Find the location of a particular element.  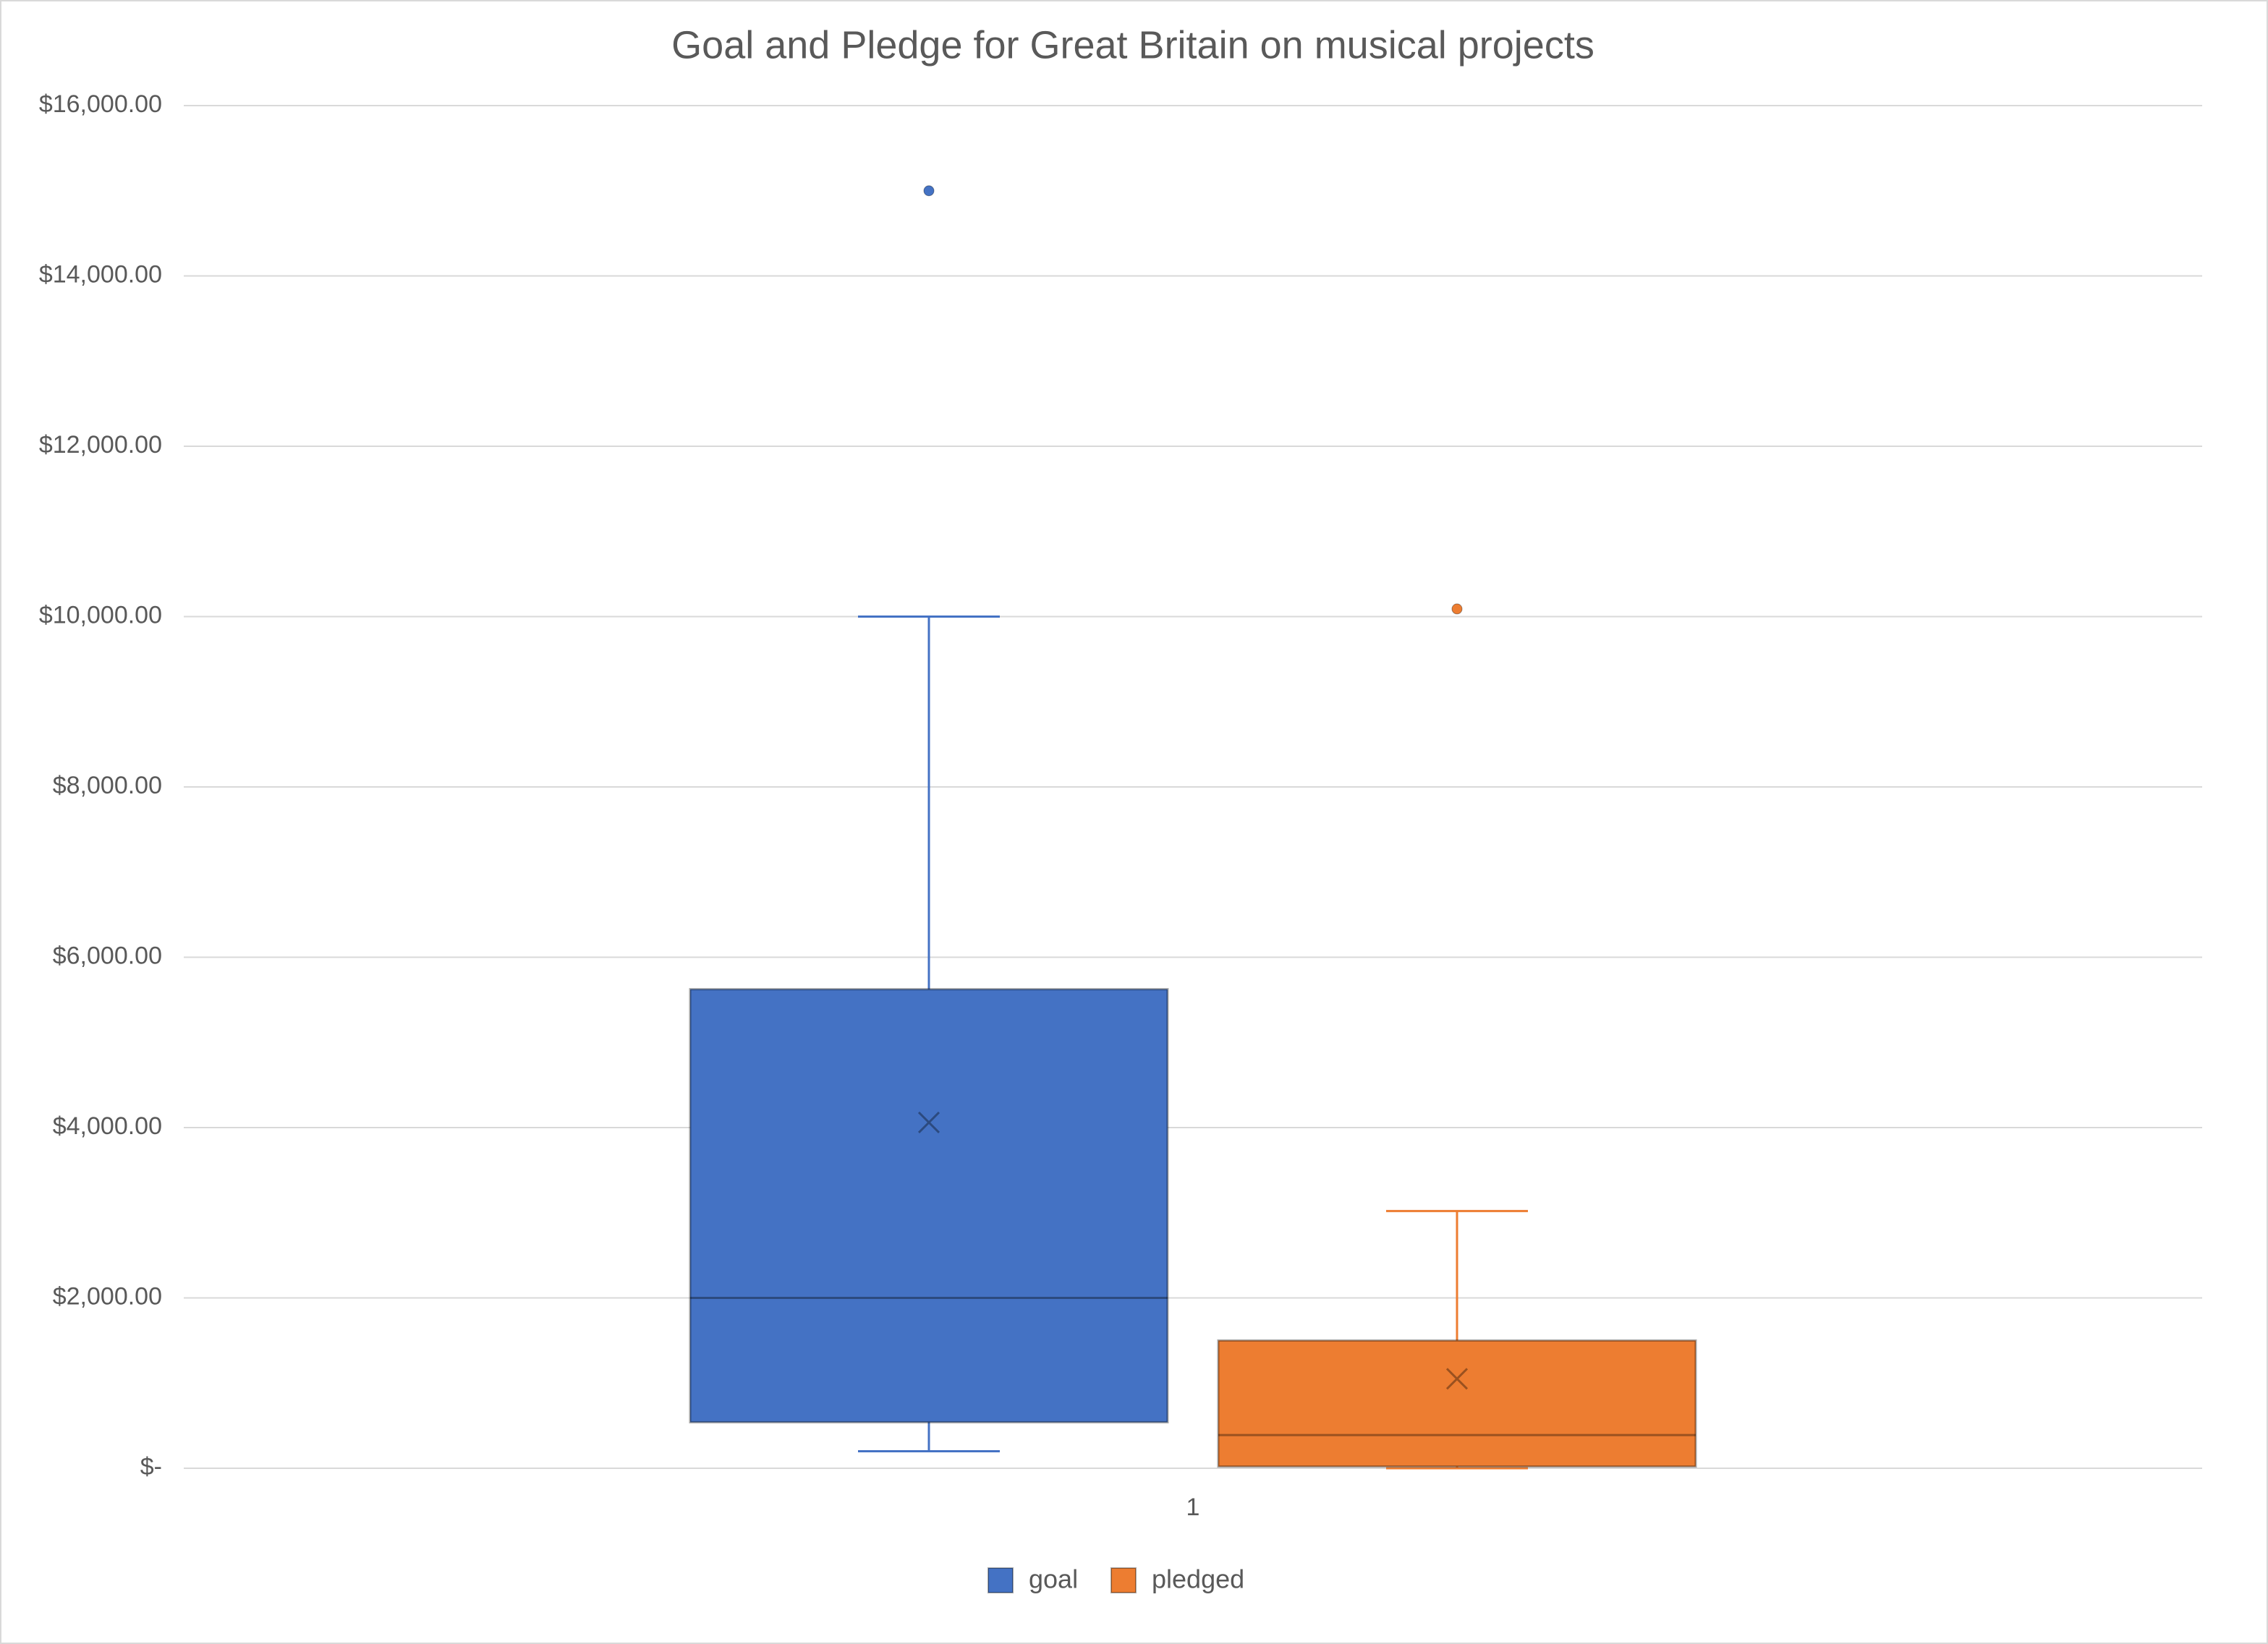

y-tick-label: $2,000.00 is located at coordinates (108, 1296).